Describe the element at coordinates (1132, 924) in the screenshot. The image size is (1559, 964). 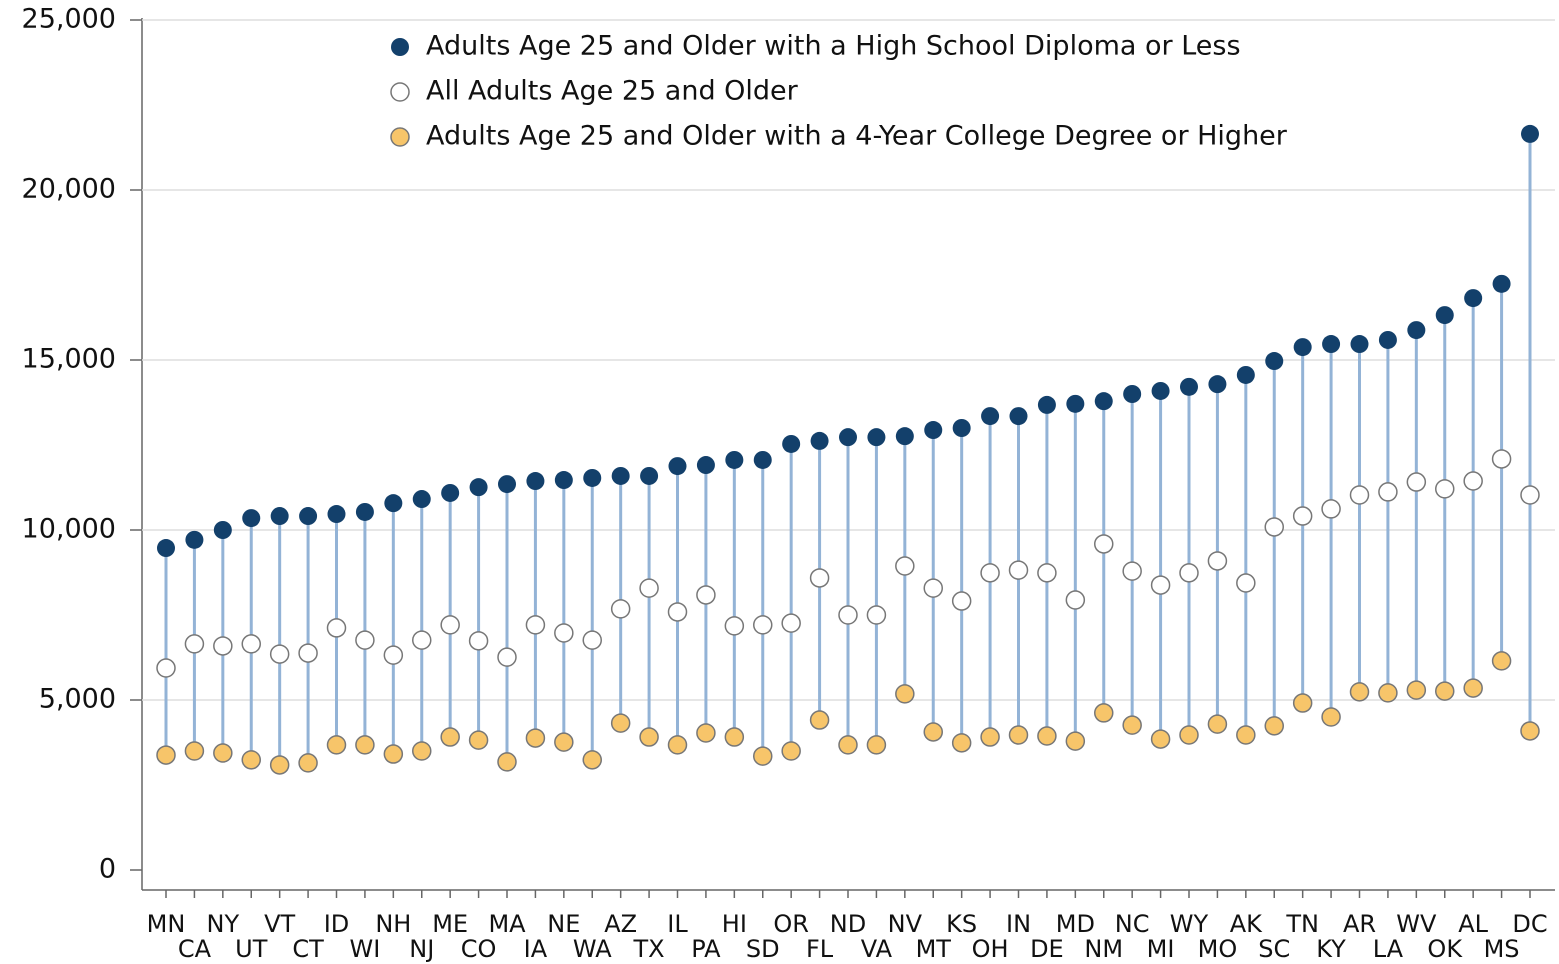
I see `x-tick-label: NC` at that location.